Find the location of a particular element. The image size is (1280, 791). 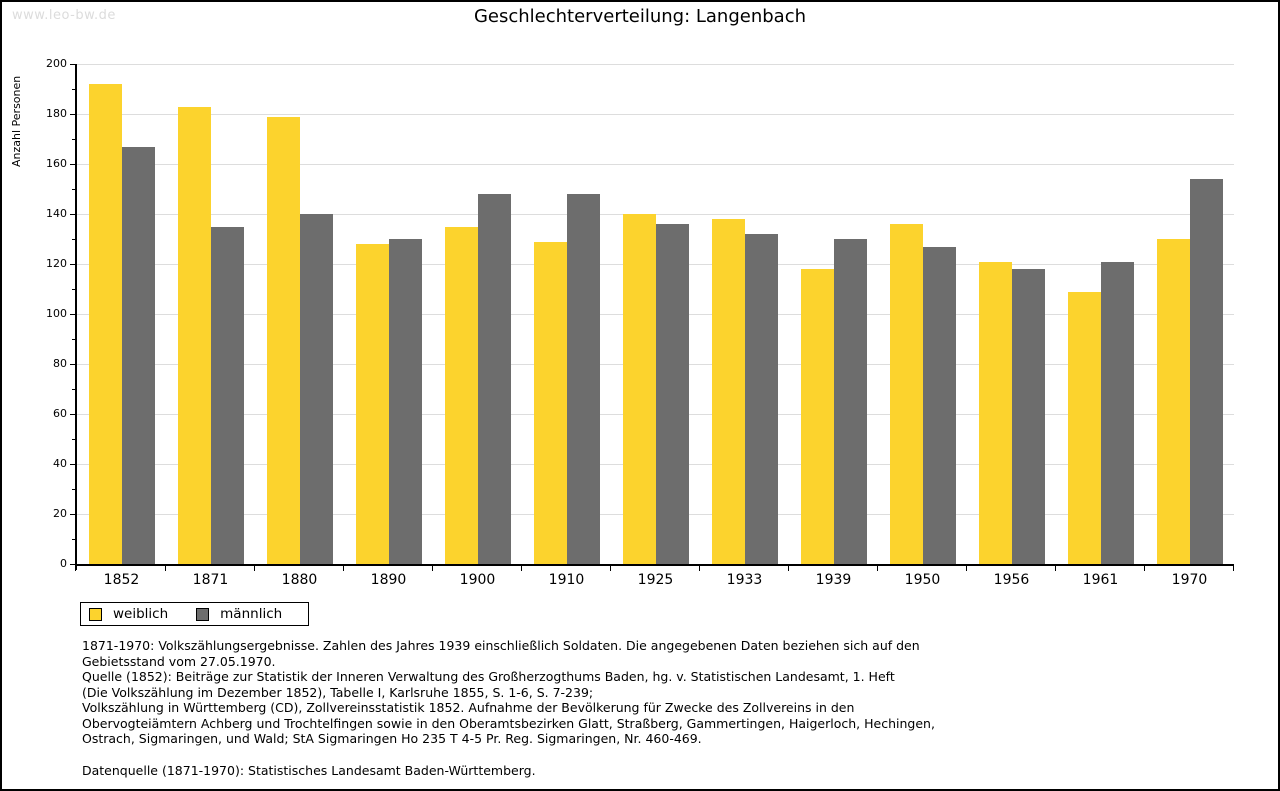

bar-männlich-1900 is located at coordinates (494, 379).